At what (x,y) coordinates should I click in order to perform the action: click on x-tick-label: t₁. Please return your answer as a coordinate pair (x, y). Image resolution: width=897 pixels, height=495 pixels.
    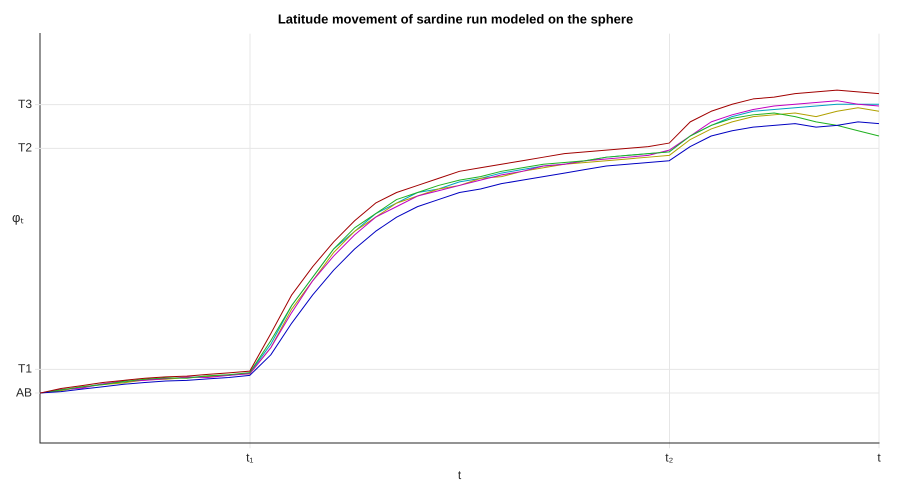
    Looking at the image, I should click on (250, 457).